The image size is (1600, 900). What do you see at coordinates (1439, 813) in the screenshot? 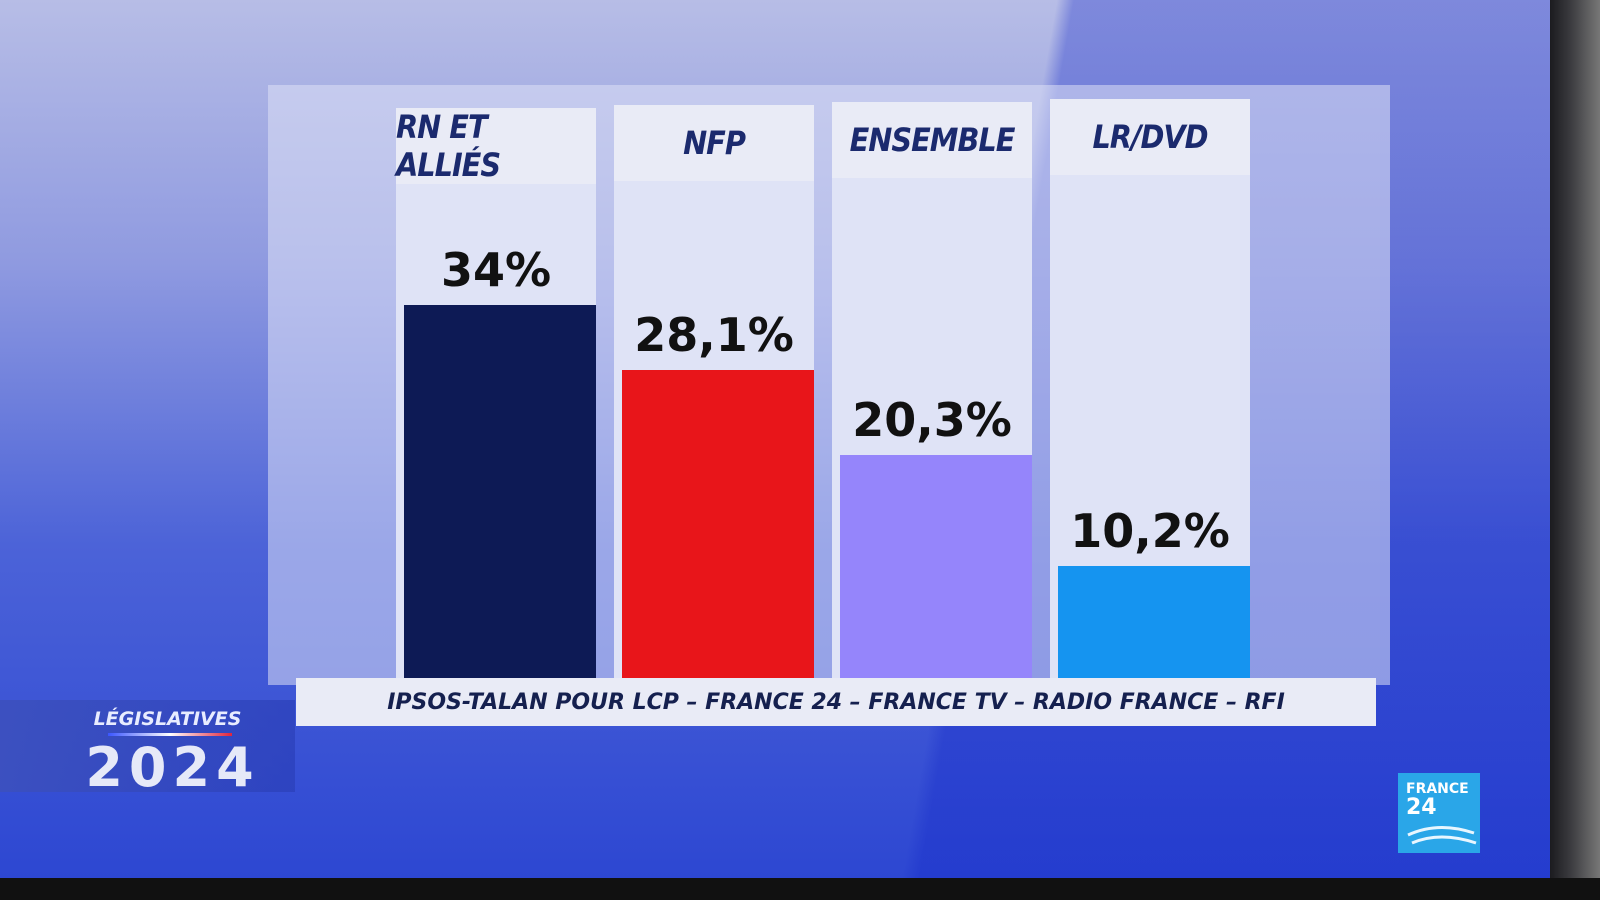
I see `france24-logo: FRANCE 24` at bounding box center [1439, 813].